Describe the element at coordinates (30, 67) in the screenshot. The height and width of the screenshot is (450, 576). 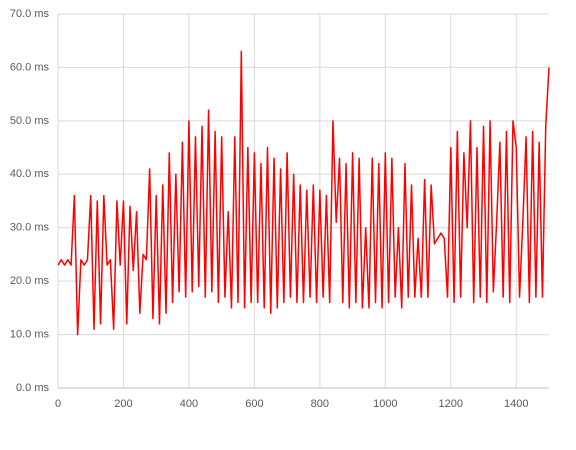
I see `y-tick-label: 60.0 ms` at that location.